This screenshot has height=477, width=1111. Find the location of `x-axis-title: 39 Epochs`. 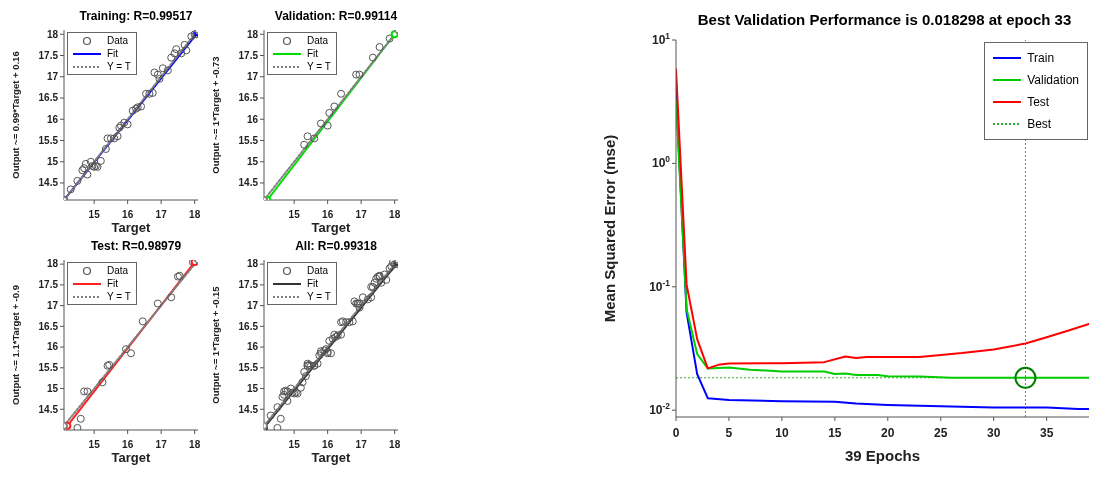

x-axis-title: 39 Epochs is located at coordinates (882, 455).